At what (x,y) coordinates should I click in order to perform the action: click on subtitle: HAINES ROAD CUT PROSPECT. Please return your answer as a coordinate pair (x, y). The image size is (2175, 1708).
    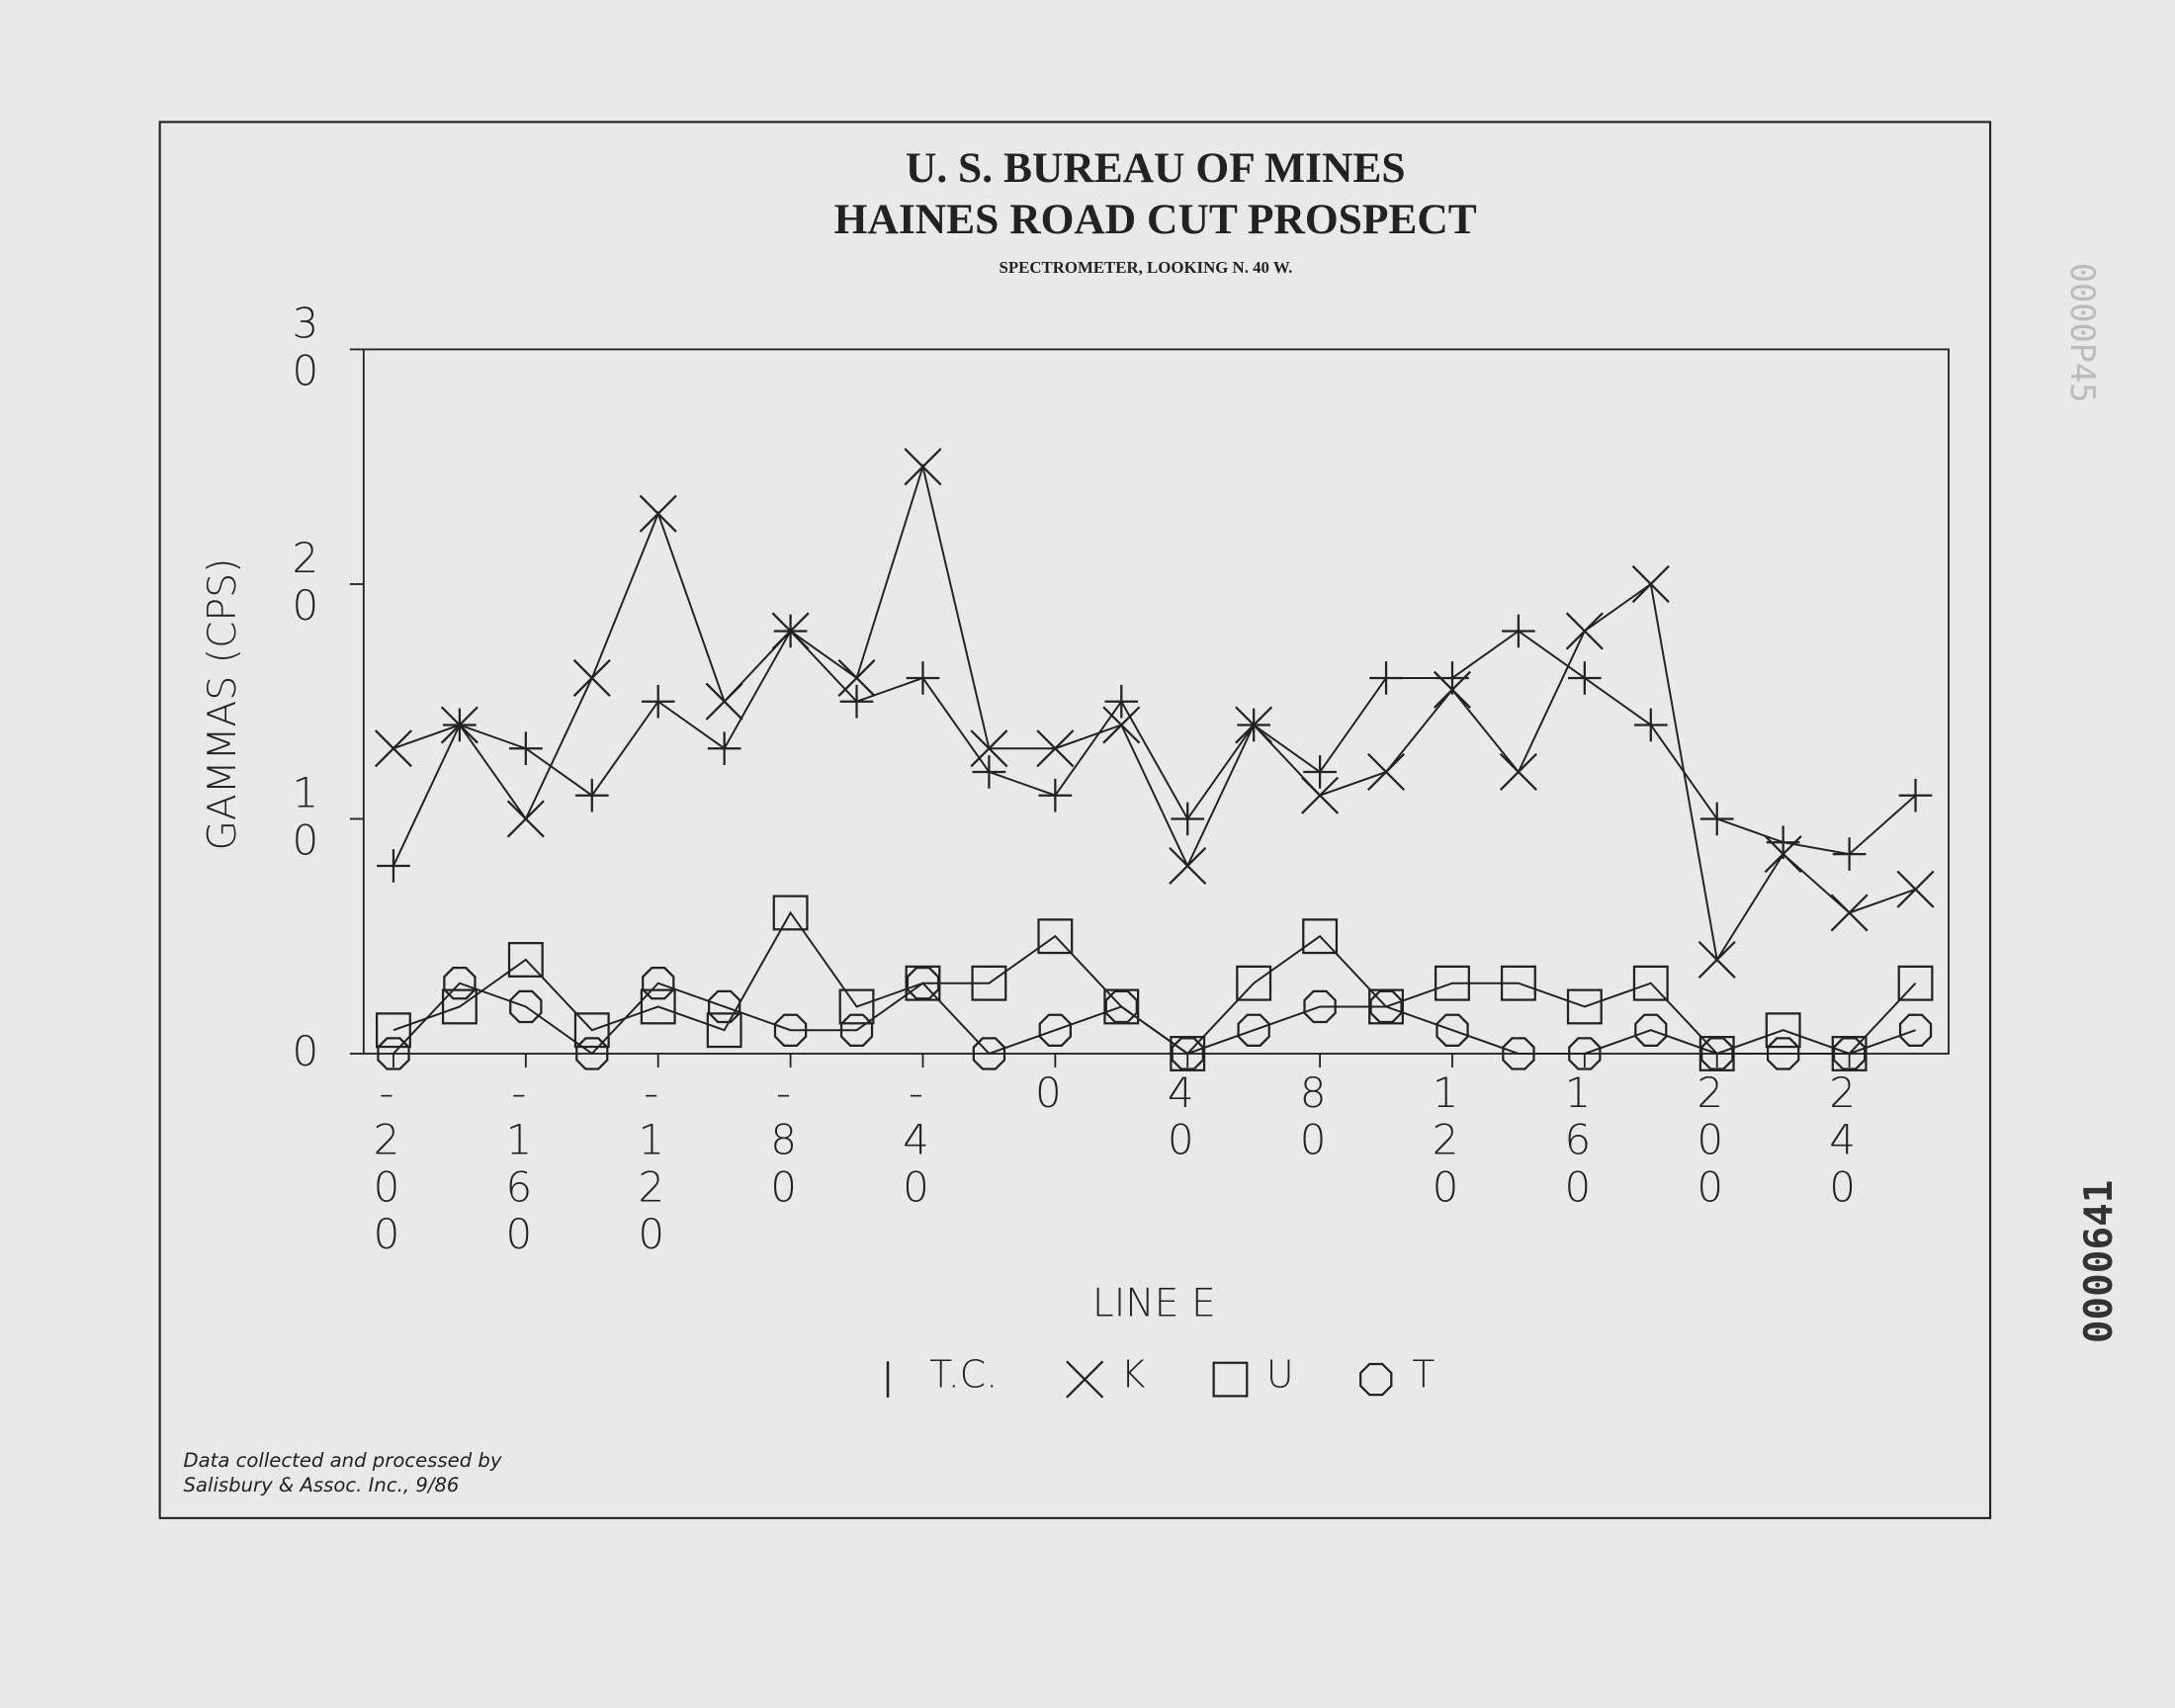
    Looking at the image, I should click on (1155, 220).